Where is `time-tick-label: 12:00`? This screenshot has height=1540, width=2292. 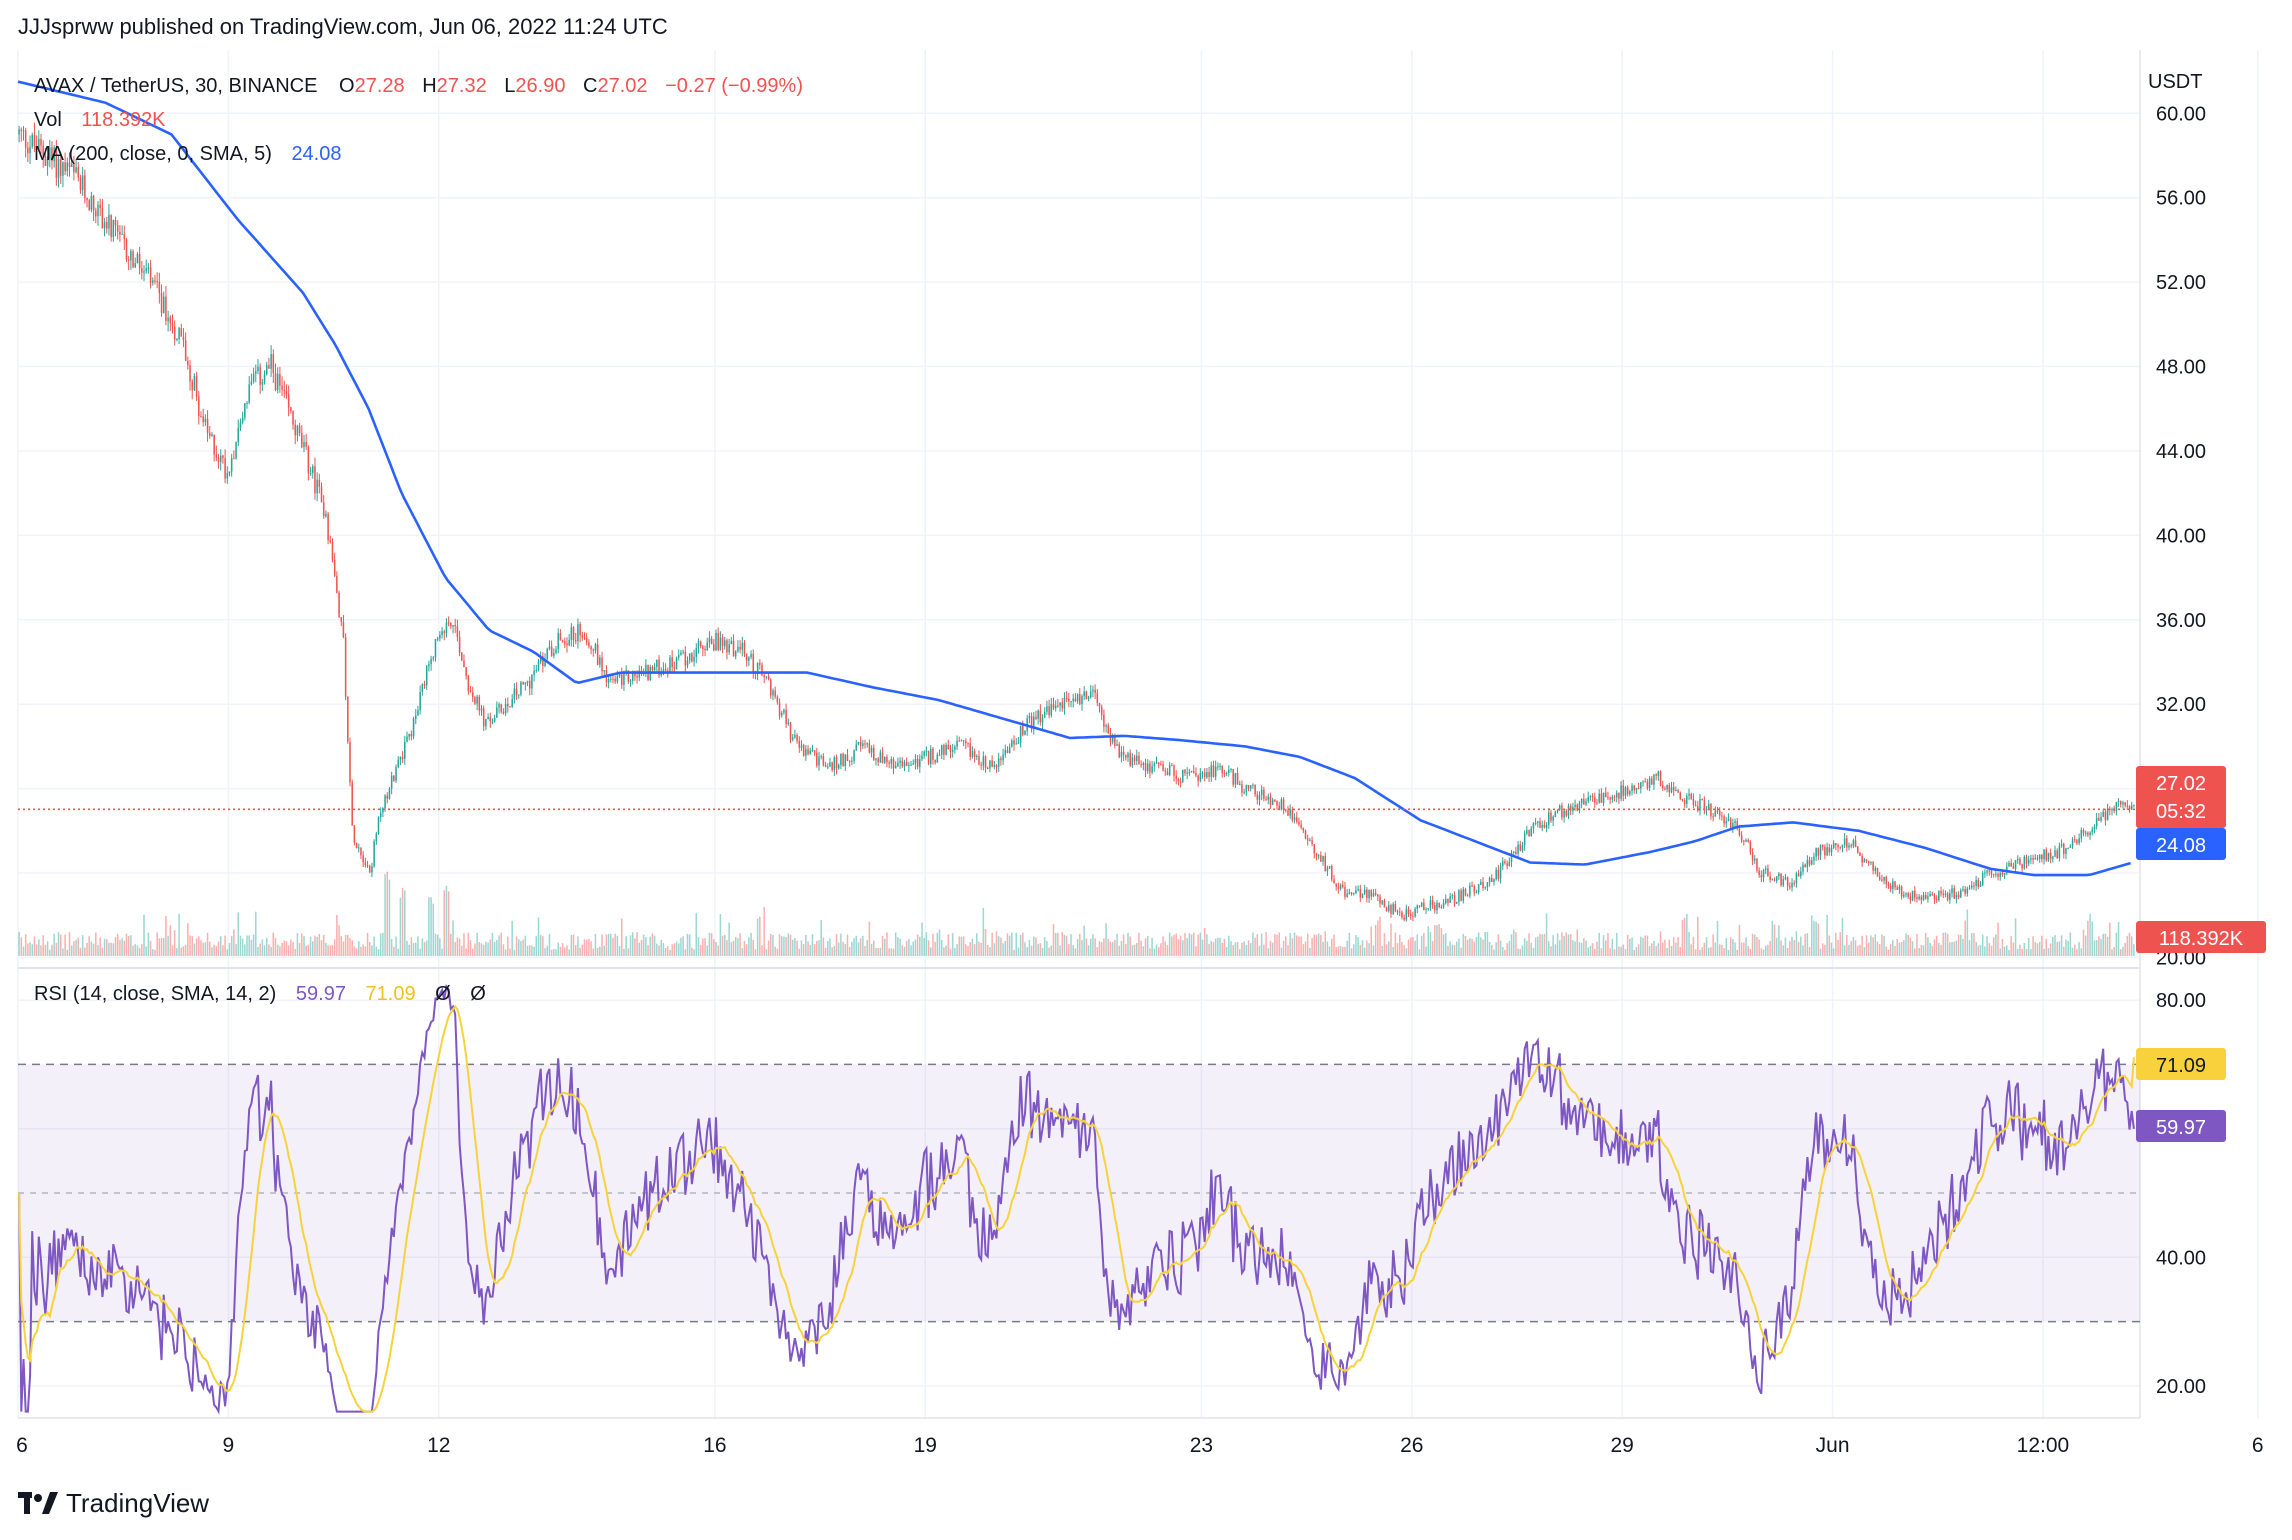
time-tick-label: 12:00 is located at coordinates (2043, 1445).